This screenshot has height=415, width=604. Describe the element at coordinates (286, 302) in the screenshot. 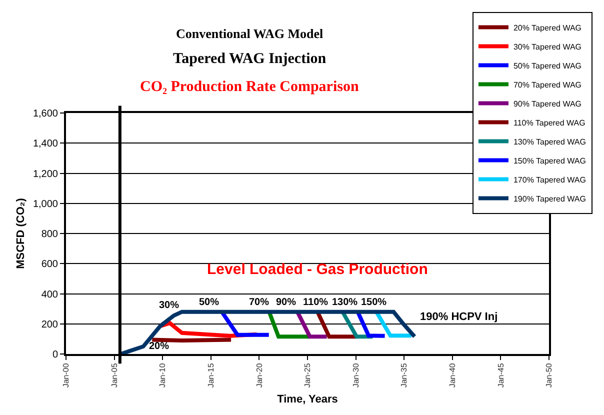

I see `annotation: 90%` at that location.